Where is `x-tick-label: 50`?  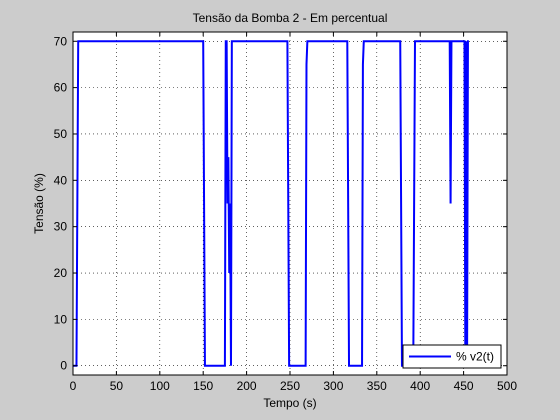
x-tick-label: 50 is located at coordinates (117, 386).